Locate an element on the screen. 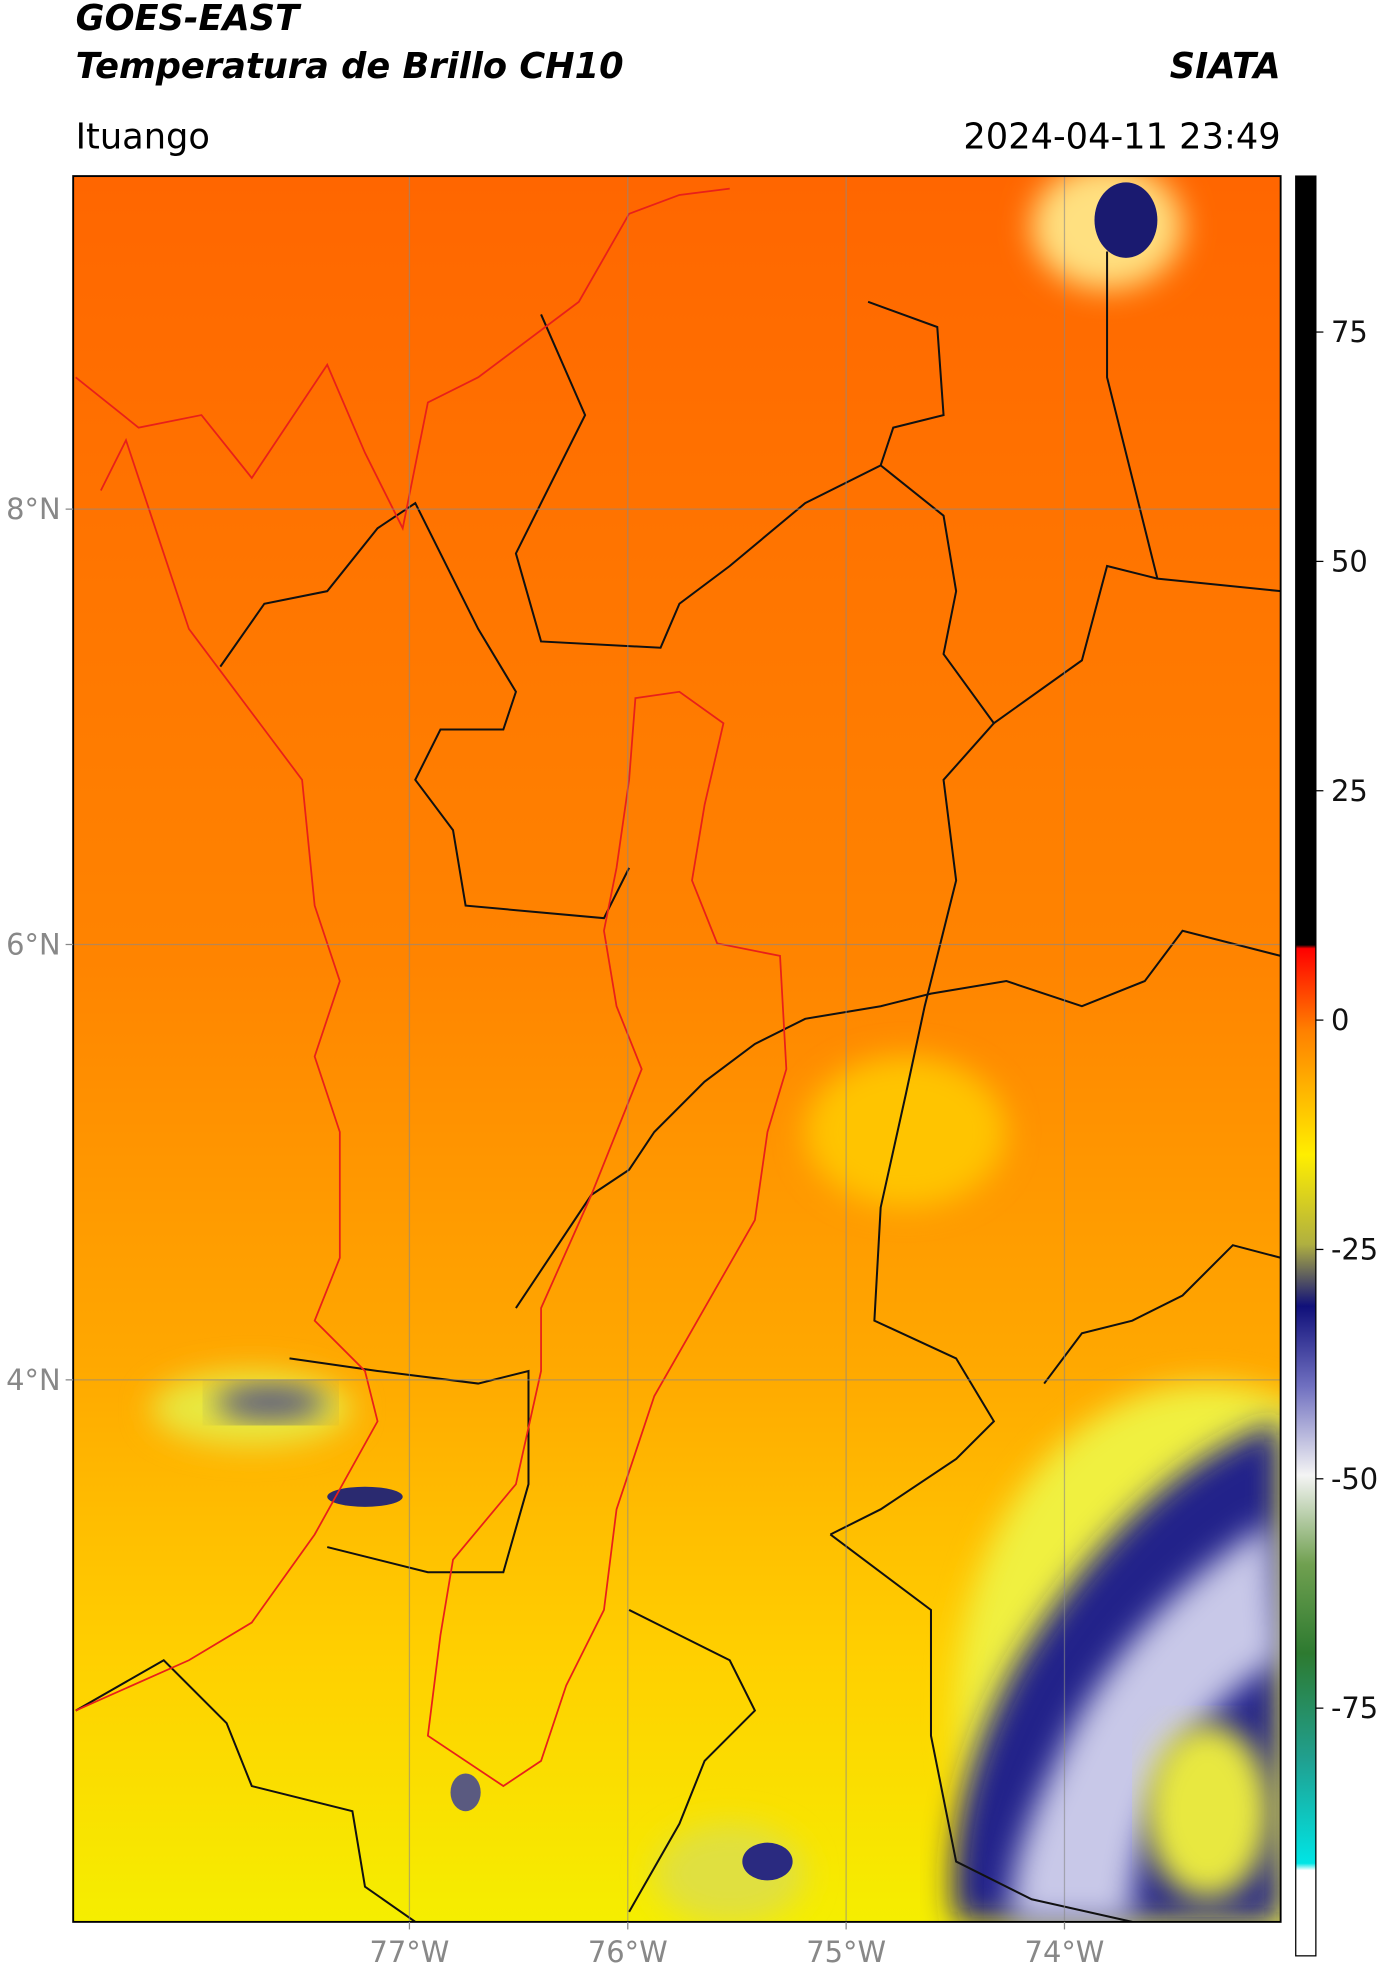 The image size is (1384, 1981). source: SIATA is located at coordinates (1225, 66).